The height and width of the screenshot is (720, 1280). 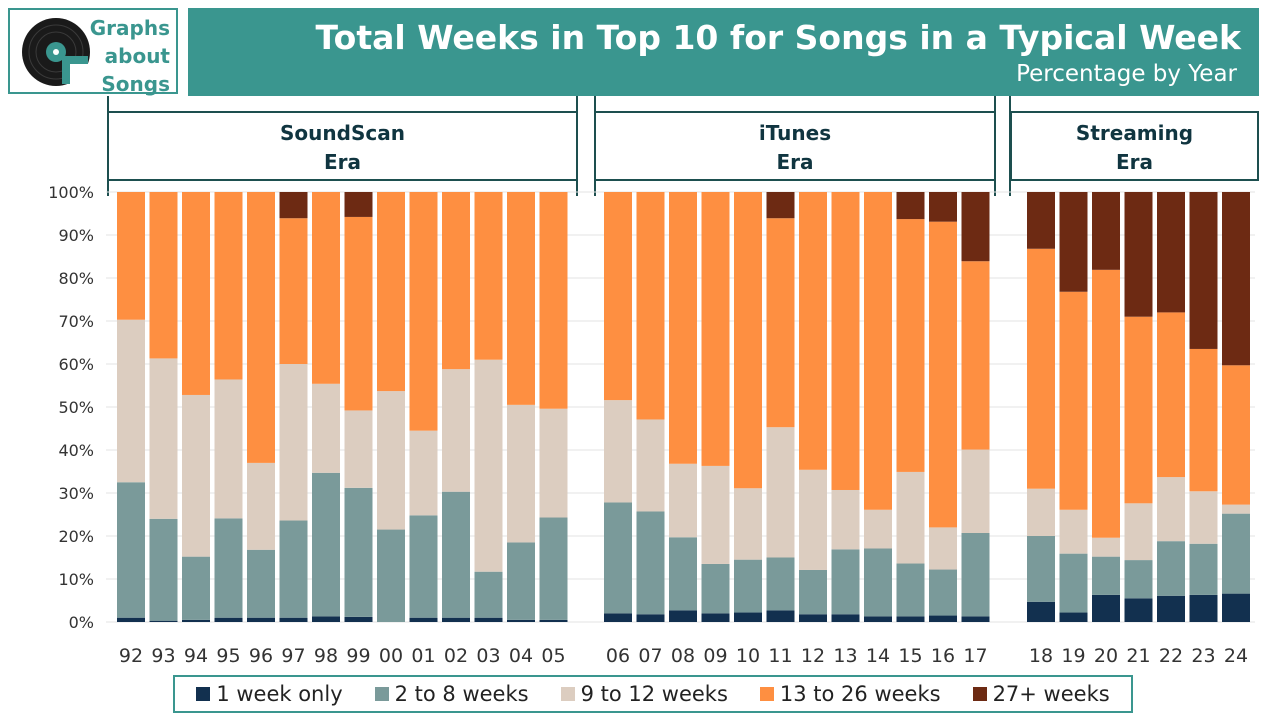 What do you see at coordinates (813, 656) in the screenshot?
I see `x-tick-label: 12` at bounding box center [813, 656].